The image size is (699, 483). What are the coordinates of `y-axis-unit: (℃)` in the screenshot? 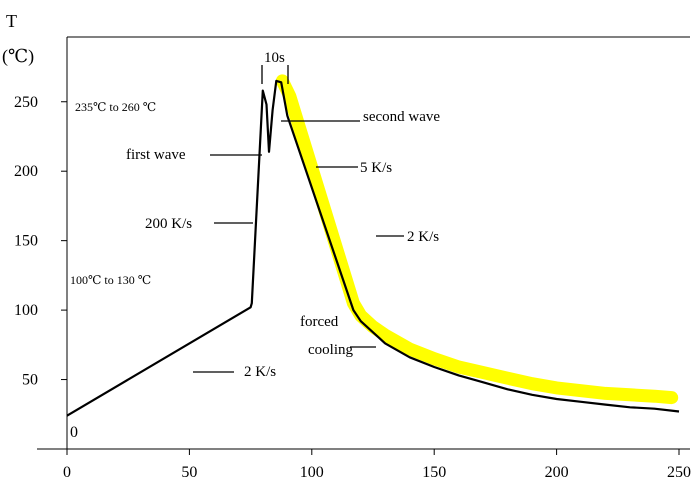 It's located at (18, 56).